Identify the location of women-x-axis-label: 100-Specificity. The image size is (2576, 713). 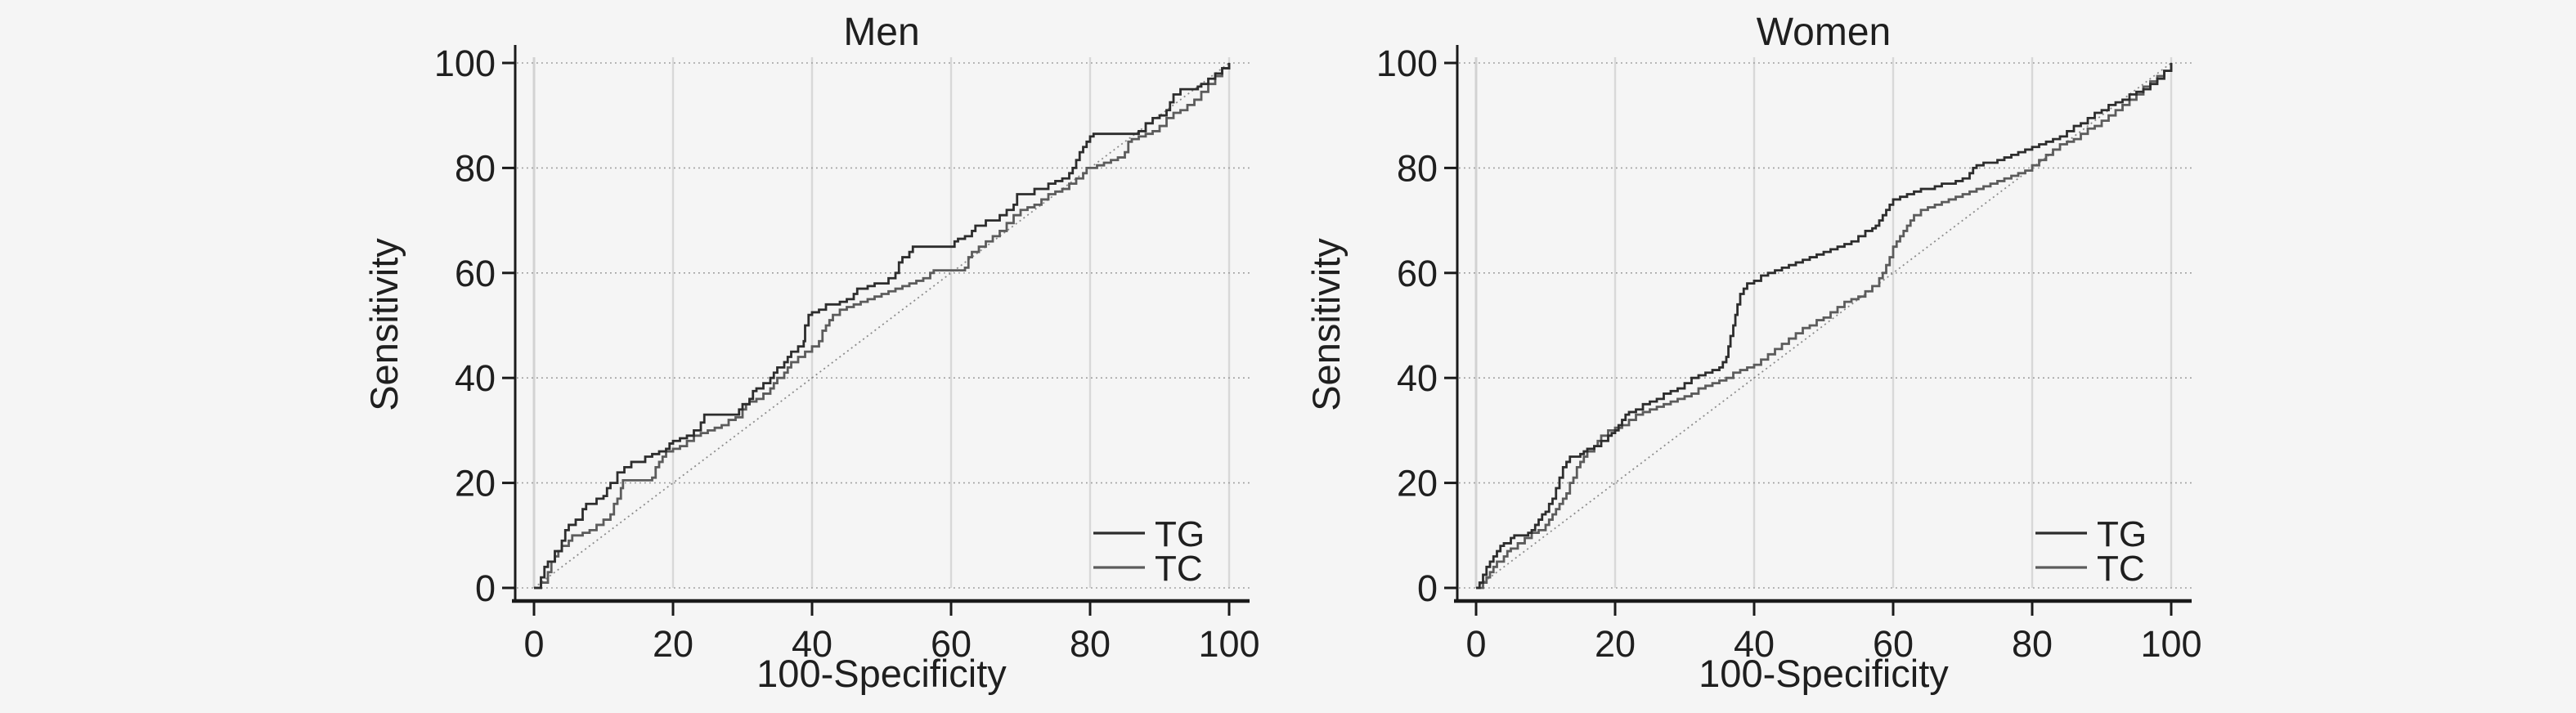
(1824, 673).